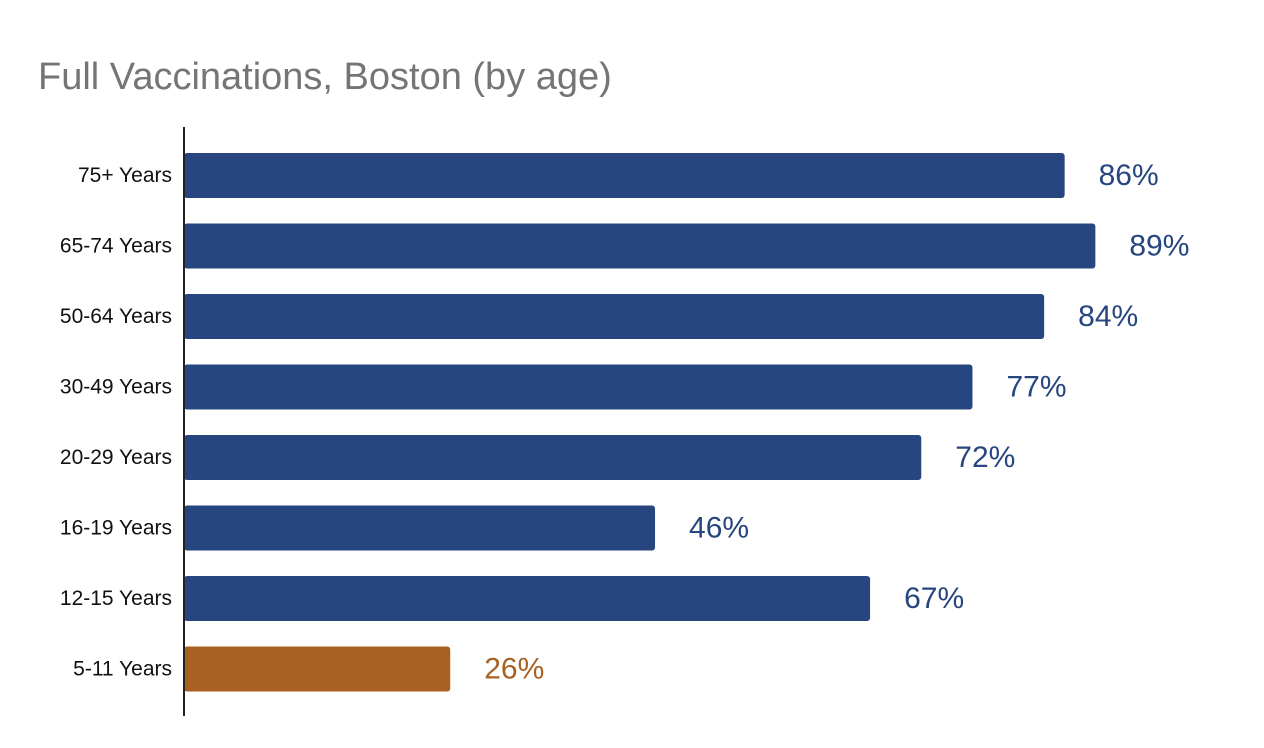 The height and width of the screenshot is (748, 1264). What do you see at coordinates (116, 528) in the screenshot?
I see `category-label: 16-19 Years` at bounding box center [116, 528].